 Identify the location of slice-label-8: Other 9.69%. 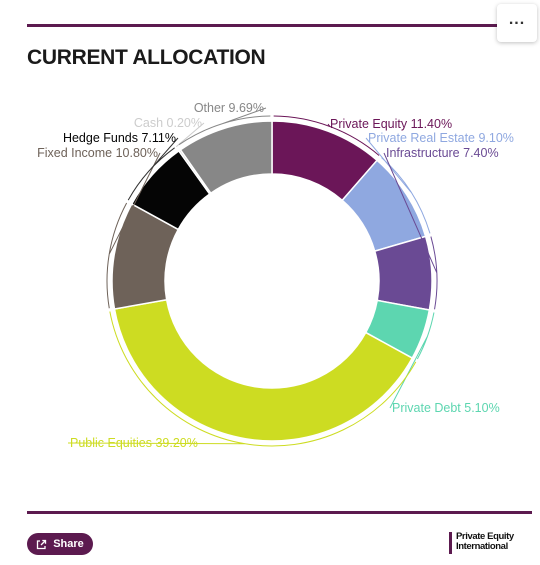
(229, 108).